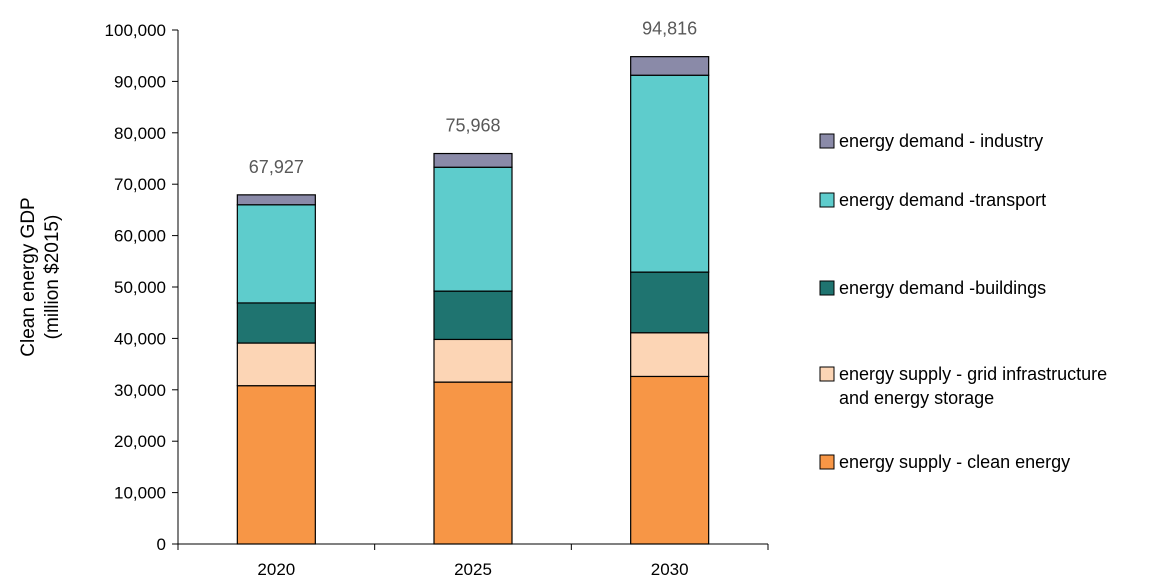 The width and height of the screenshot is (1176, 582). What do you see at coordinates (52, 277) in the screenshot?
I see `y-axis-title-line: (million $2015)` at bounding box center [52, 277].